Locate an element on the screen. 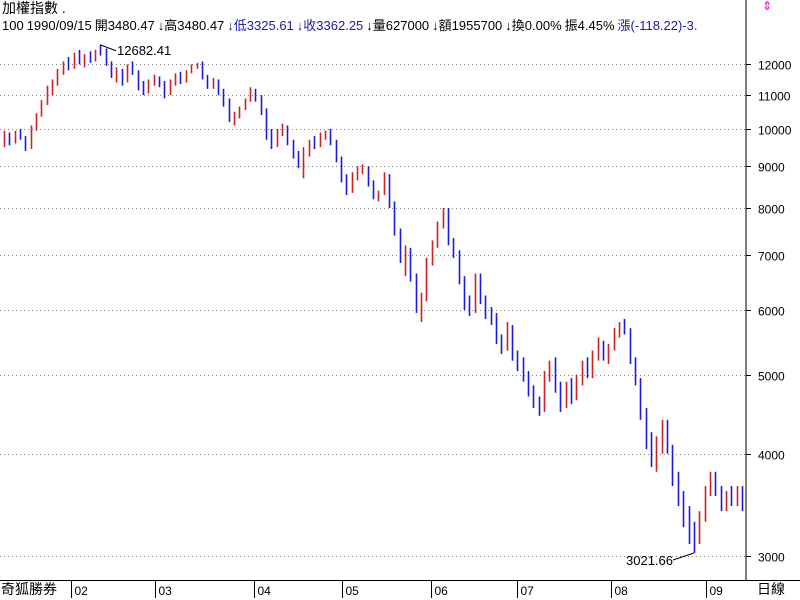  y-tick-label: 12000 is located at coordinates (775, 66).